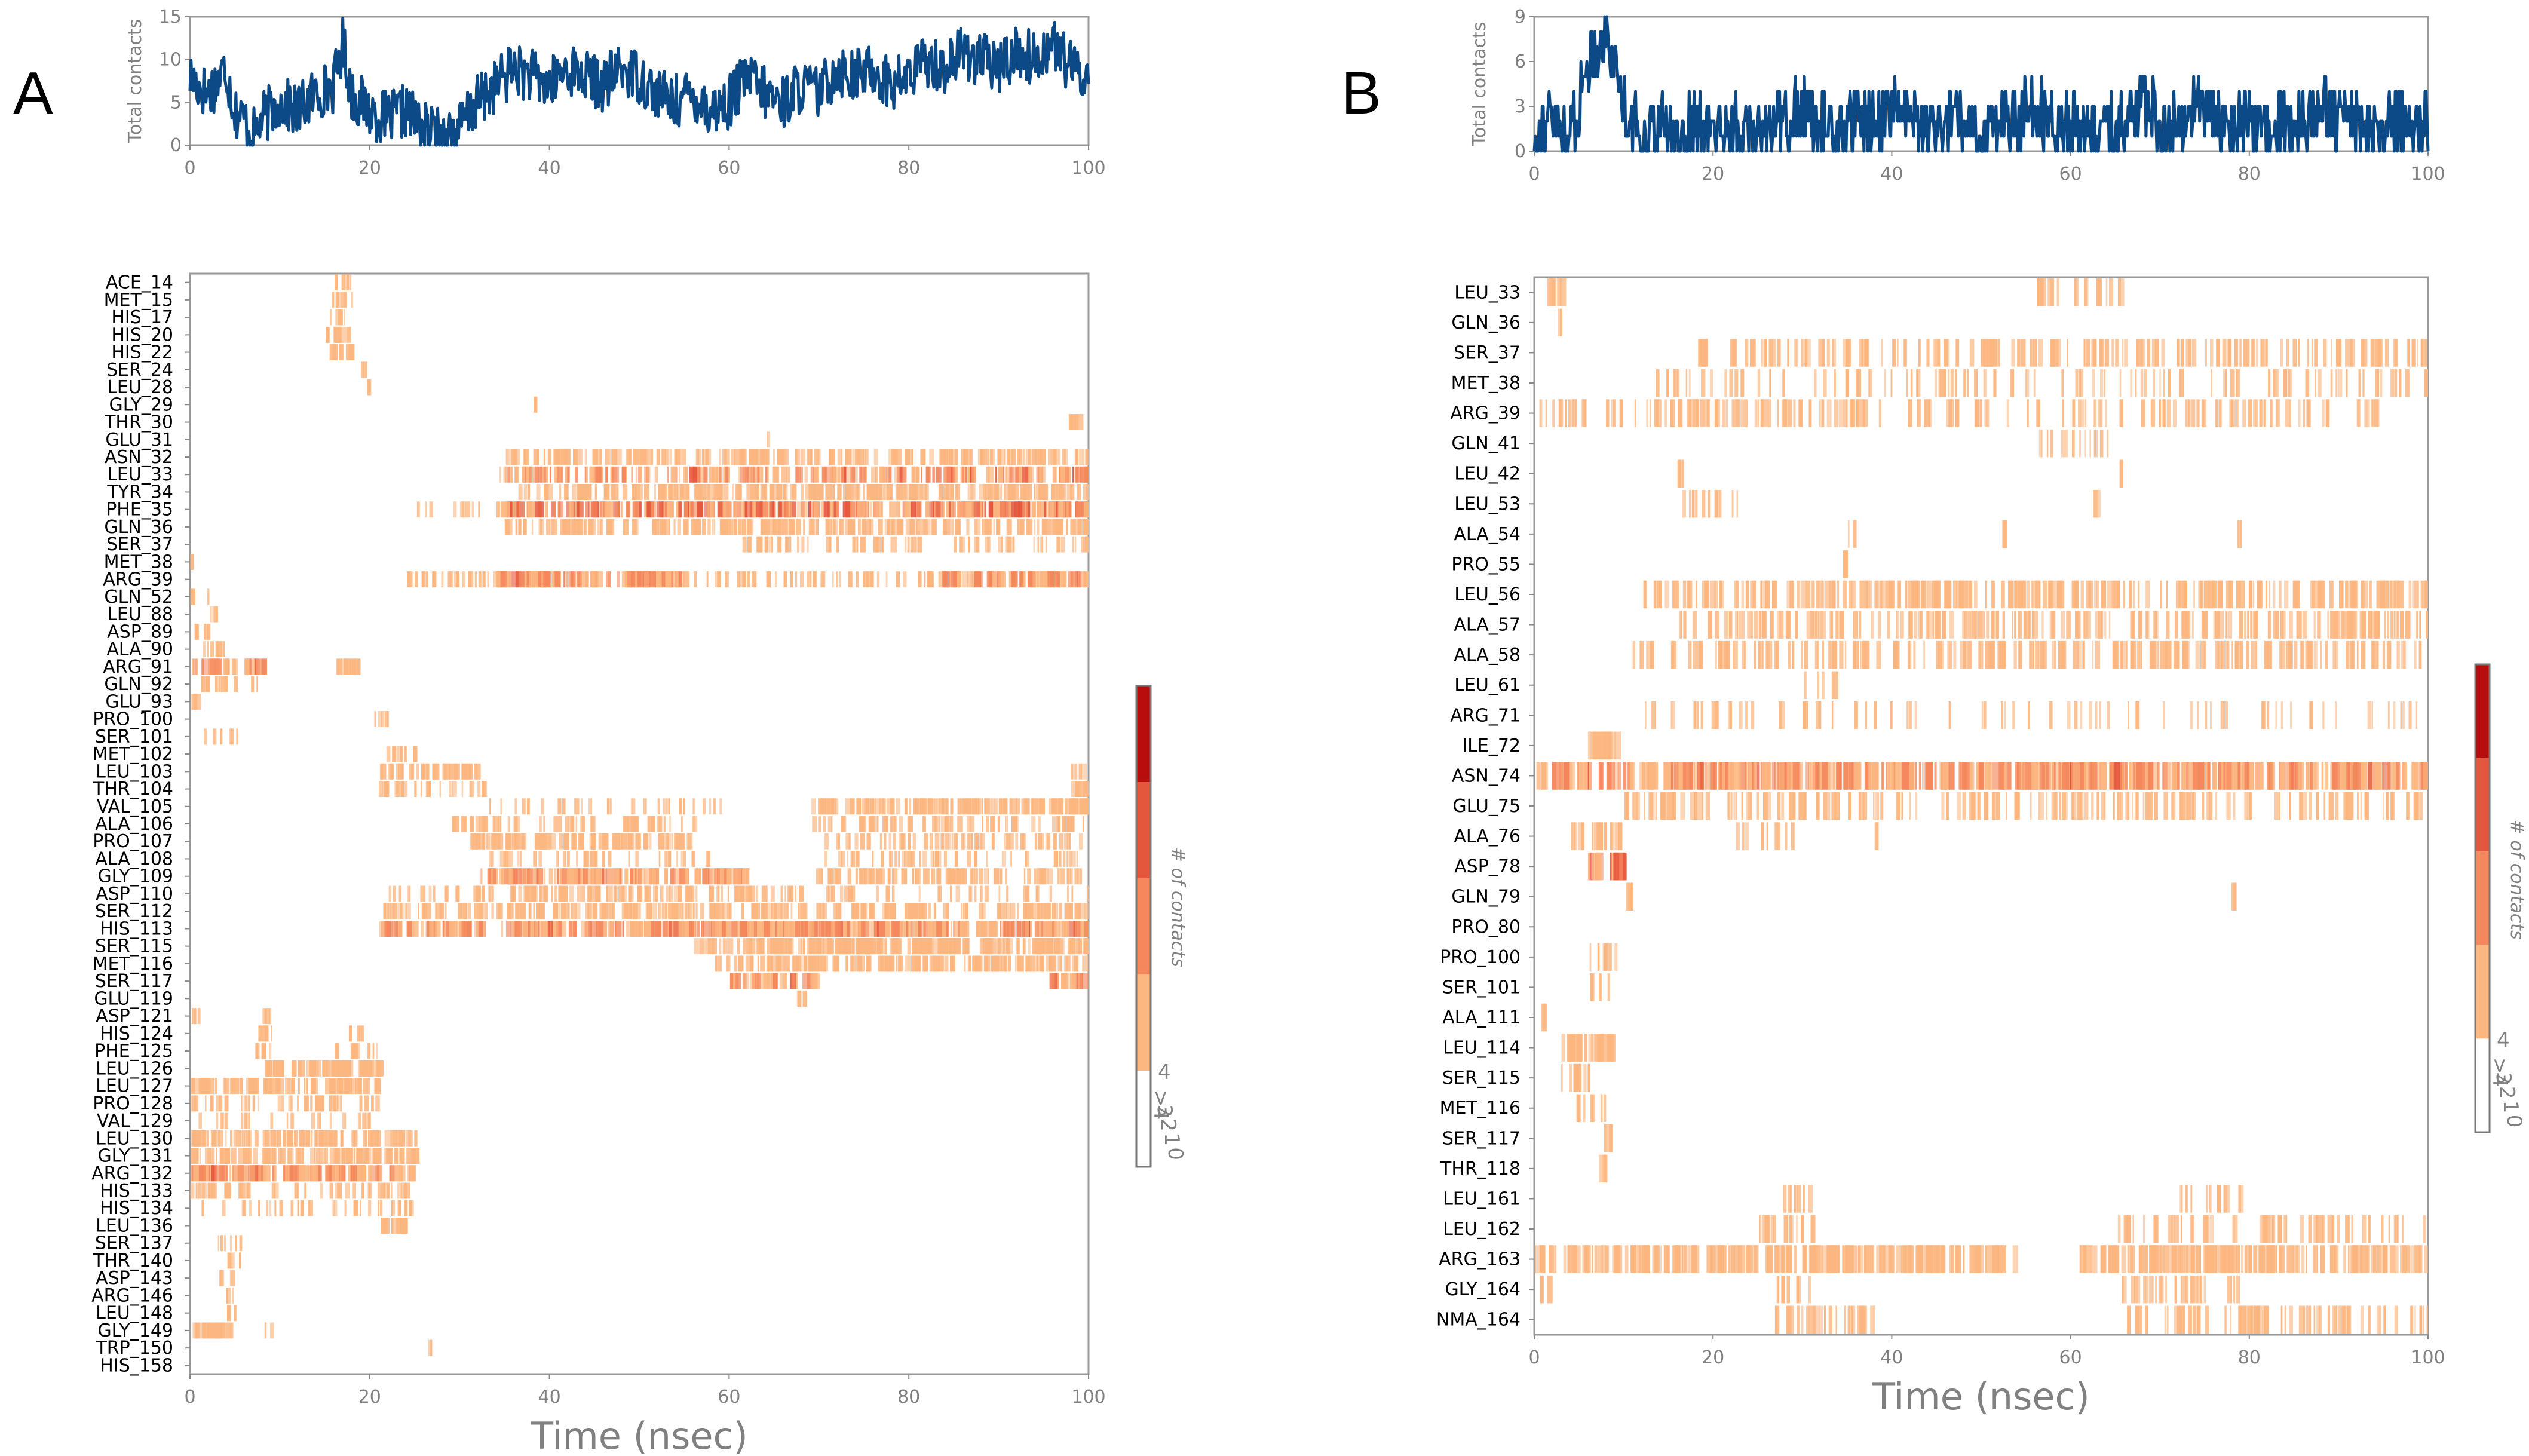 The width and height of the screenshot is (2529, 1456). What do you see at coordinates (1941, 353) in the screenshot?
I see `heatmap-row: SER_37` at bounding box center [1941, 353].